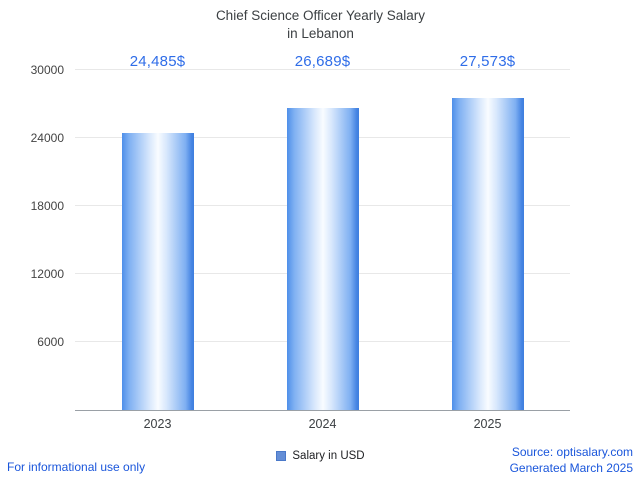 The width and height of the screenshot is (641, 481). Describe the element at coordinates (76, 467) in the screenshot. I see `footer-disclaimer: For informational use only` at that location.